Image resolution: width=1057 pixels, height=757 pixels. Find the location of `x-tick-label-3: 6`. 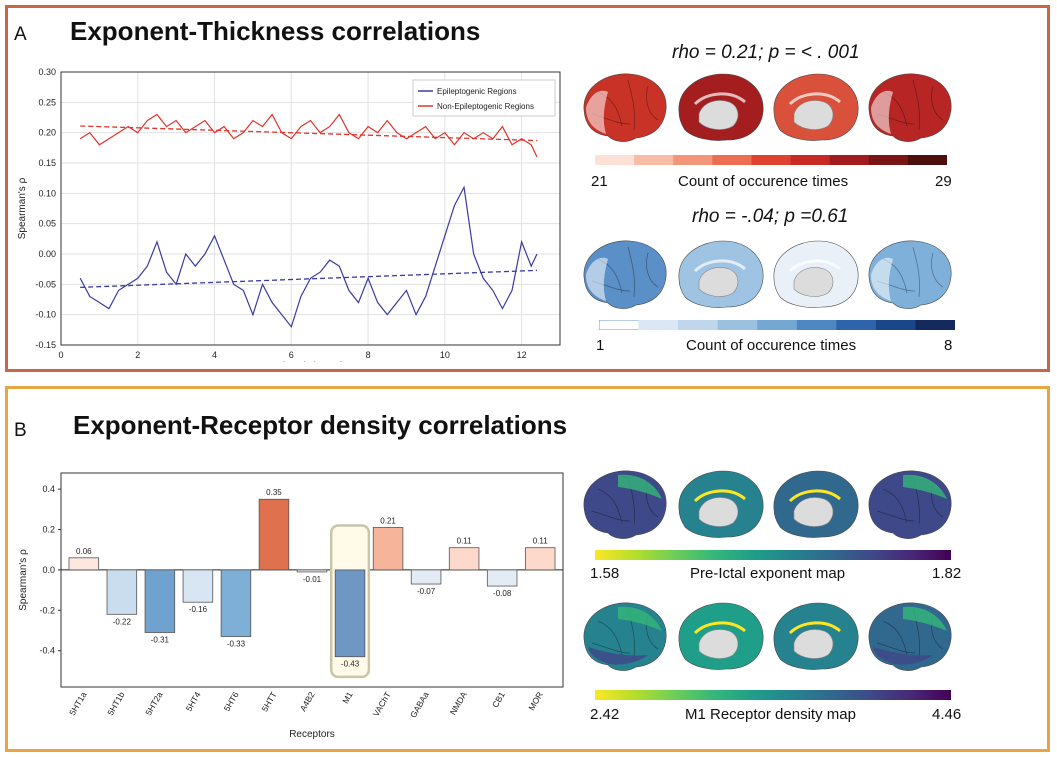

x-tick-label-3: 6 is located at coordinates (291, 355).